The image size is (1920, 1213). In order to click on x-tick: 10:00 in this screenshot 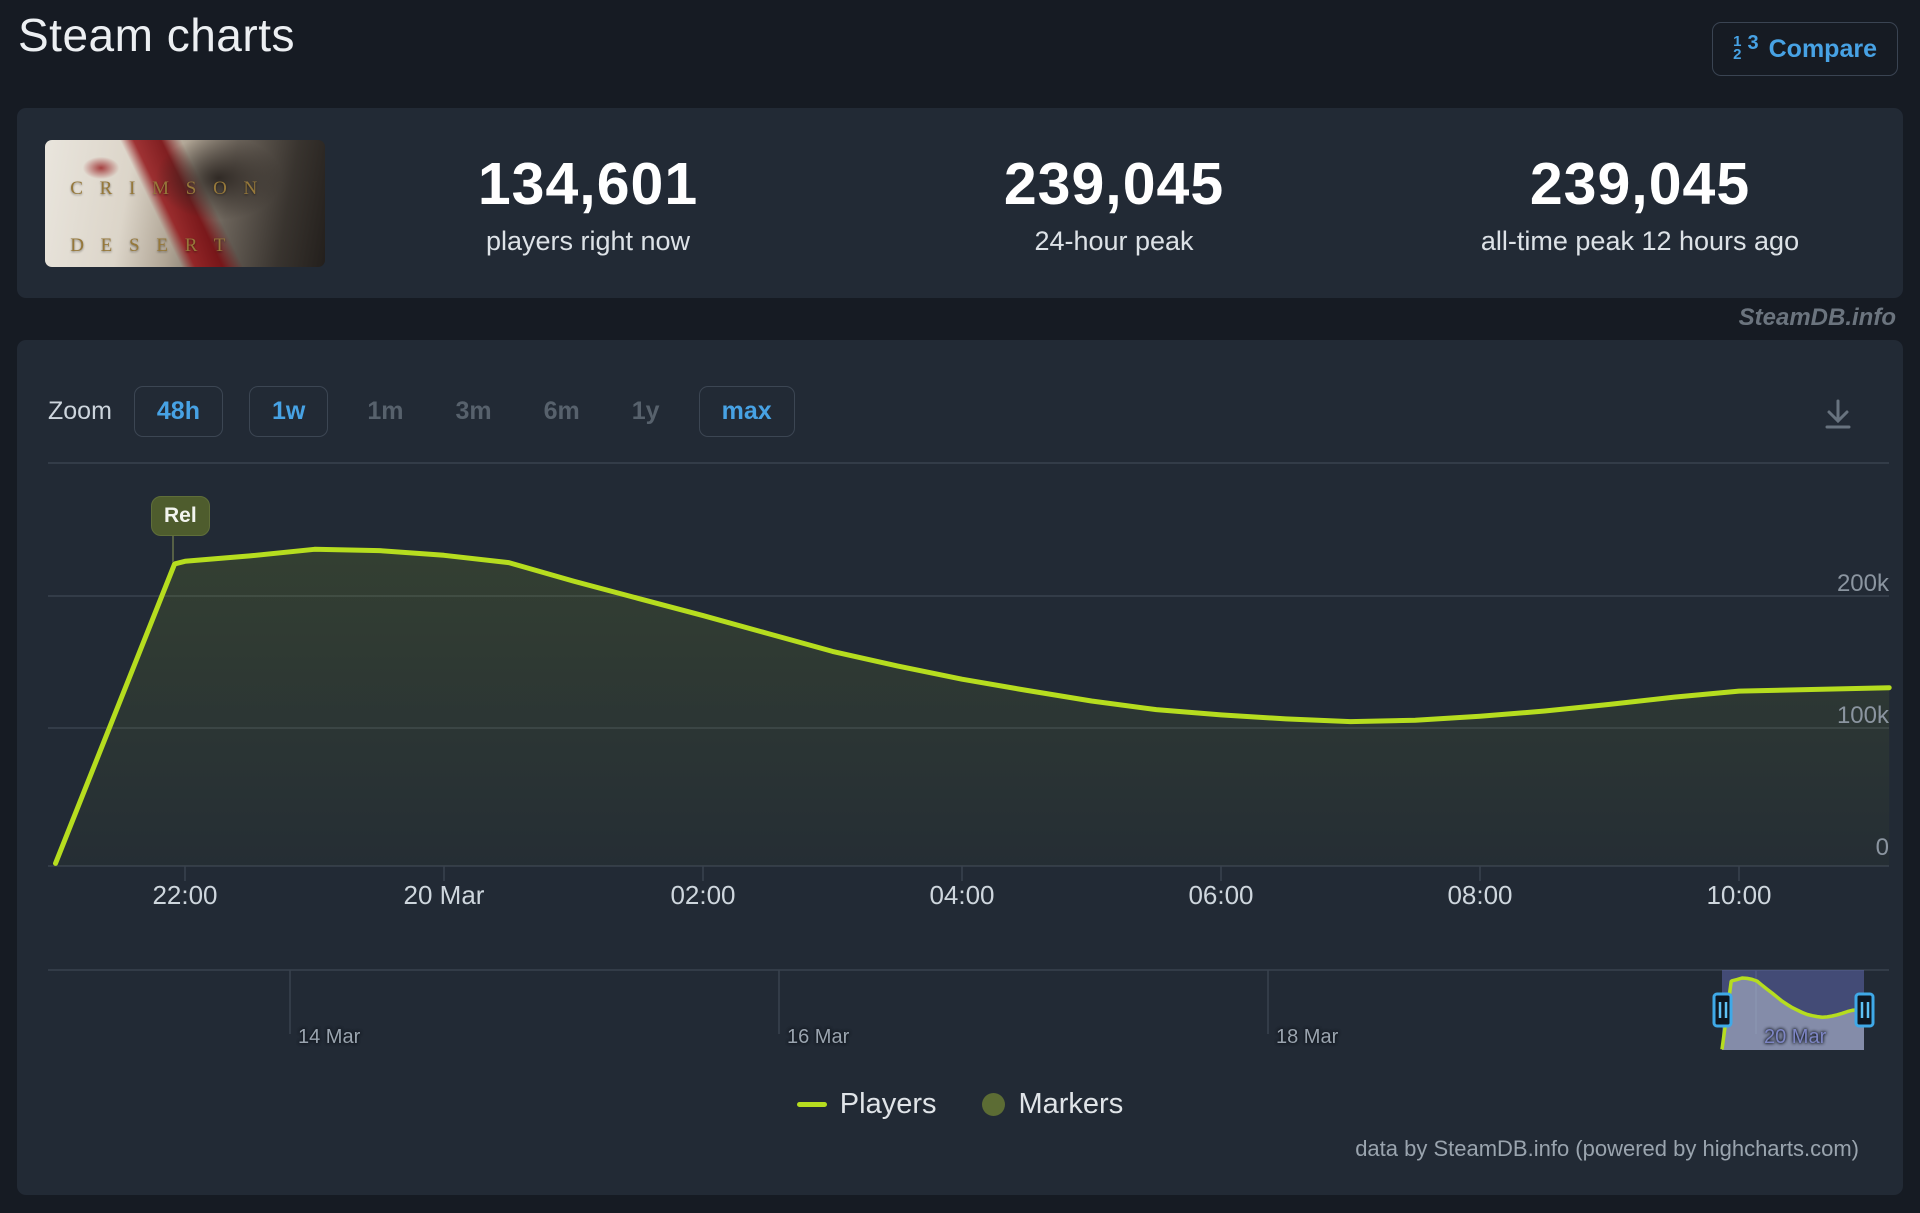, I will do `click(1739, 895)`.